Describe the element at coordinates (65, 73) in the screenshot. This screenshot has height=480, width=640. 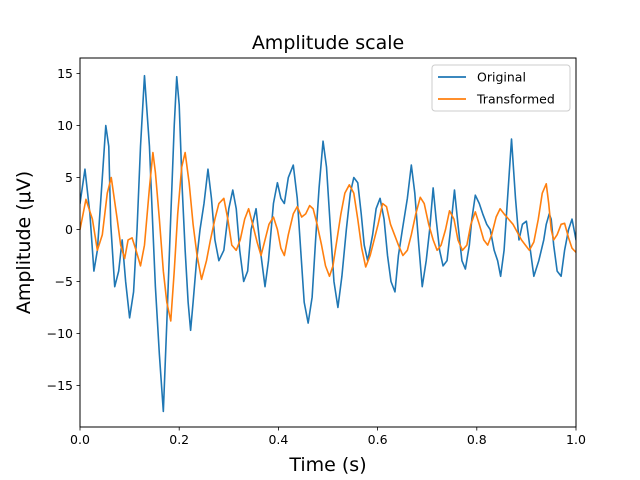
I see `y-tick-label: 15` at that location.